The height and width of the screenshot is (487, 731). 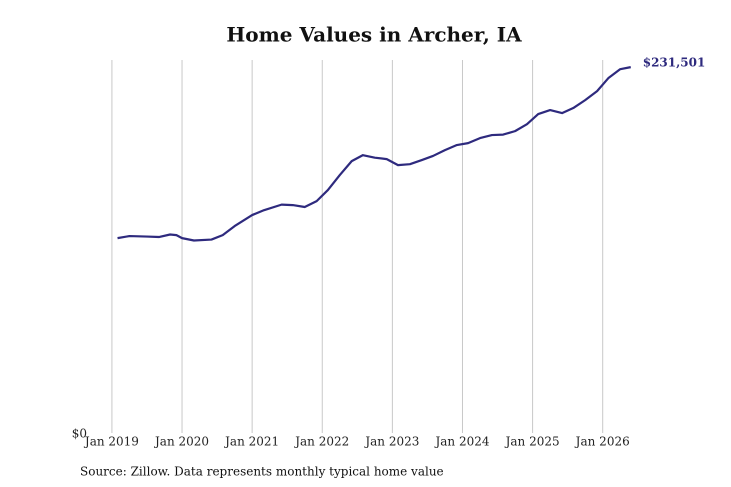 I want to click on chart-title: Home Values in Archer, IA, so click(x=374, y=35).